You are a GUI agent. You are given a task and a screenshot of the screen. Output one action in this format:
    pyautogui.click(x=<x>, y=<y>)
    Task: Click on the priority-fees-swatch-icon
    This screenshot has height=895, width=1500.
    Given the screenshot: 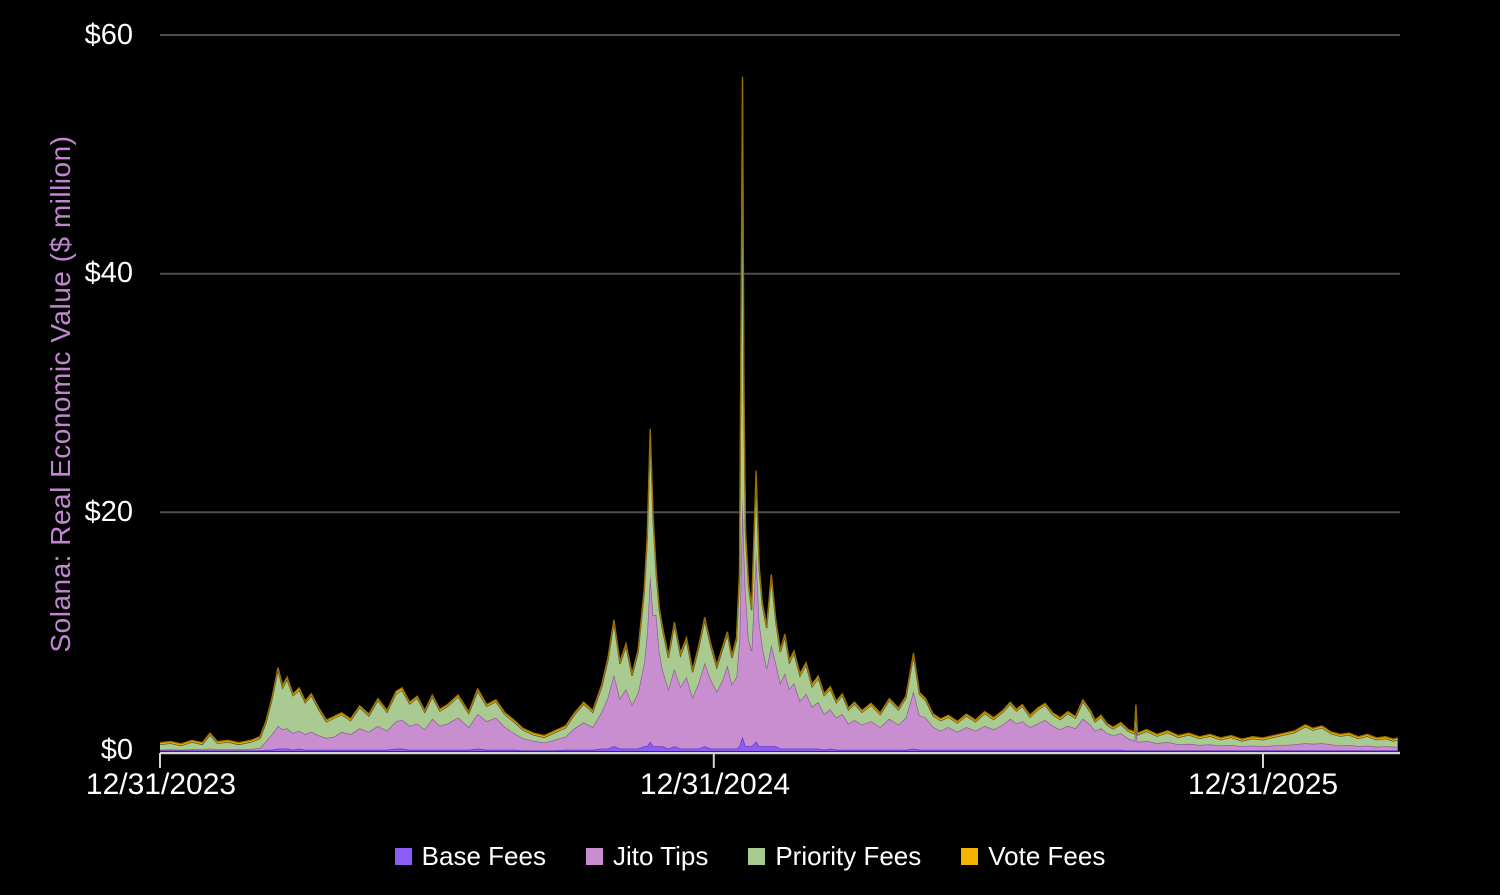 What is the action you would take?
    pyautogui.click(x=757, y=856)
    